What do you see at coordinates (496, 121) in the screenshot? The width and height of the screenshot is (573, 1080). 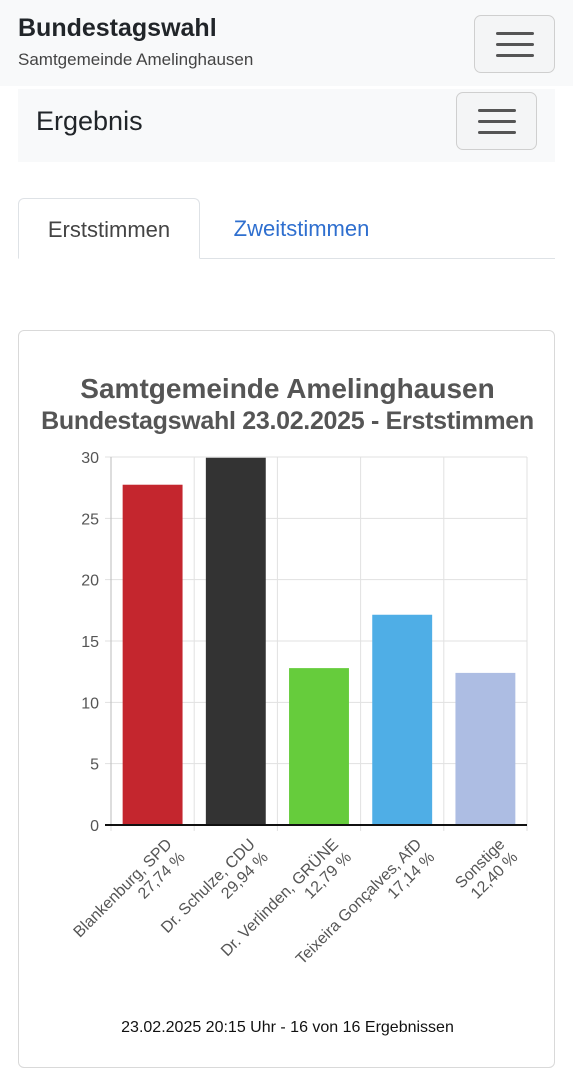 I see `sub-menu-toggle-button` at bounding box center [496, 121].